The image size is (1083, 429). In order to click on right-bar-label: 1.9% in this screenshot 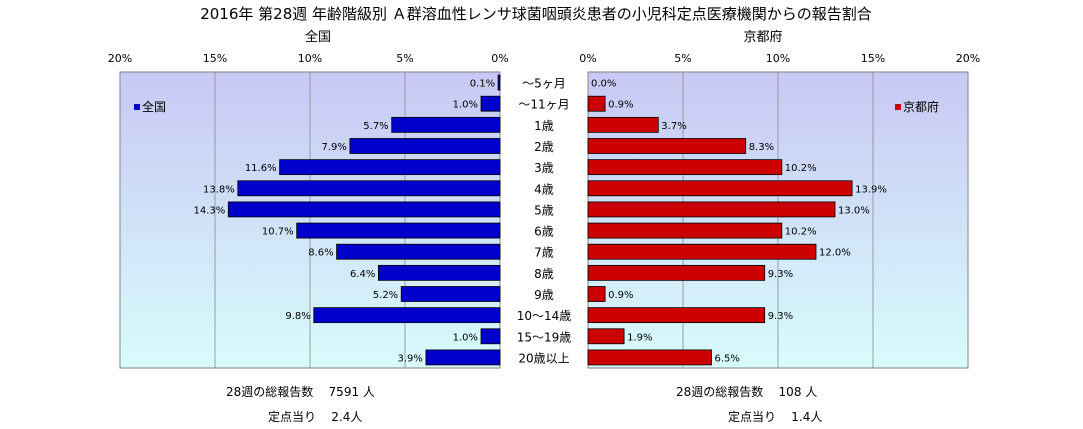, I will do `click(639, 337)`.